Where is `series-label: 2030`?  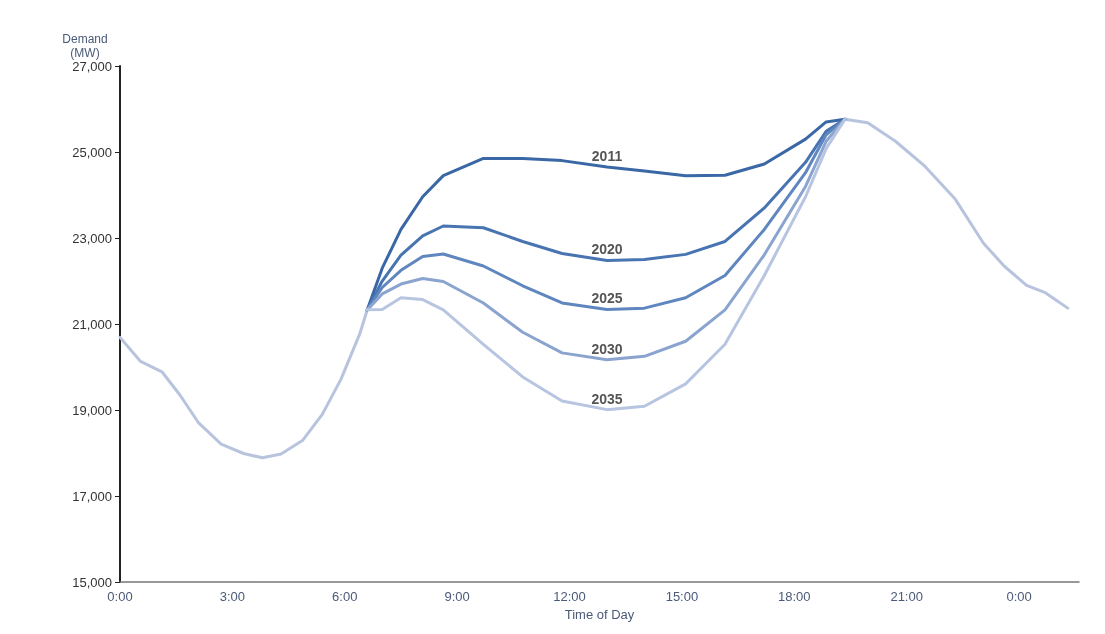 series-label: 2030 is located at coordinates (607, 348).